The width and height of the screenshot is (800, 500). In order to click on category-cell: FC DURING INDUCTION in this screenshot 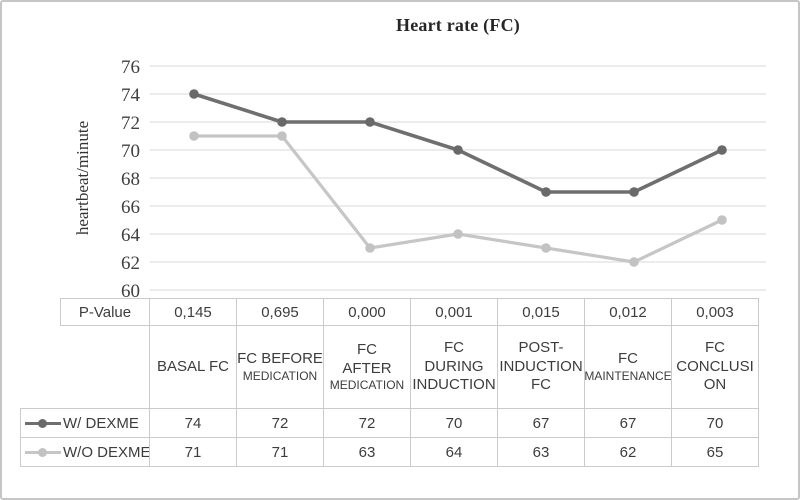, I will do `click(454, 367)`.